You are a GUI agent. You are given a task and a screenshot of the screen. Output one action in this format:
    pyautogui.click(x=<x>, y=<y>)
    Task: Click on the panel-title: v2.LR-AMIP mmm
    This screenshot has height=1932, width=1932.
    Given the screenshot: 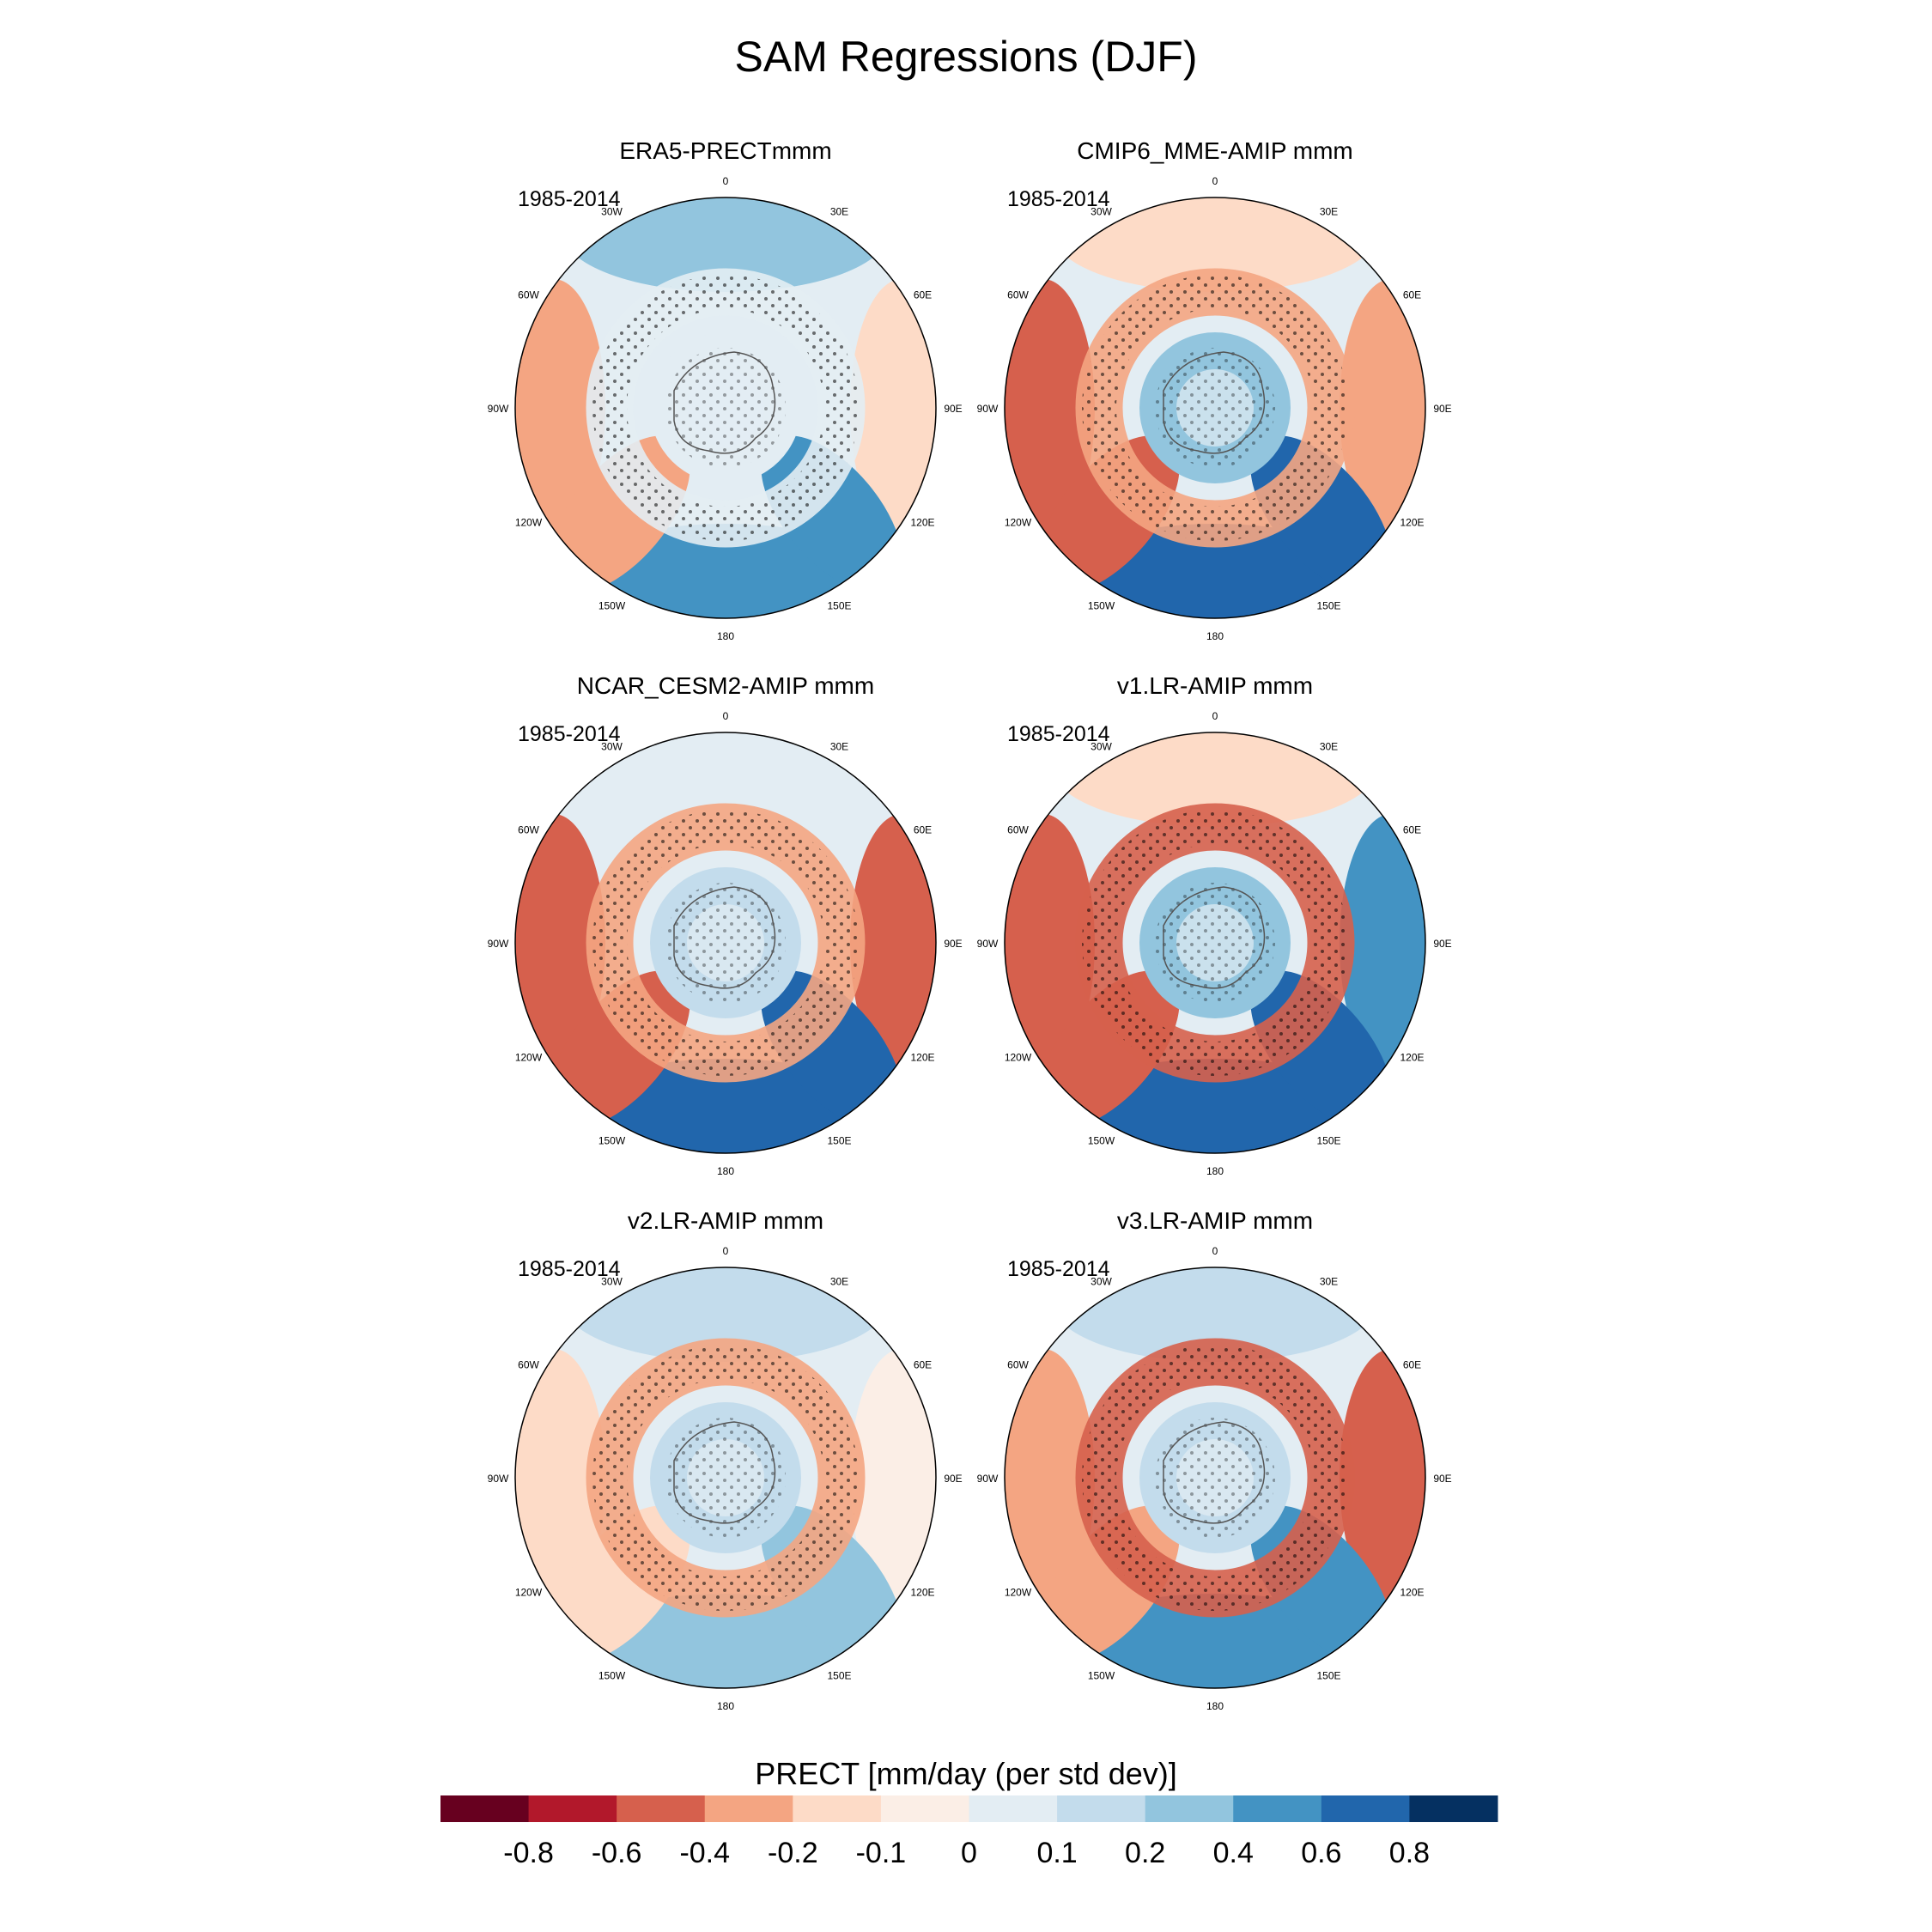 What is the action you would take?
    pyautogui.click(x=726, y=1221)
    